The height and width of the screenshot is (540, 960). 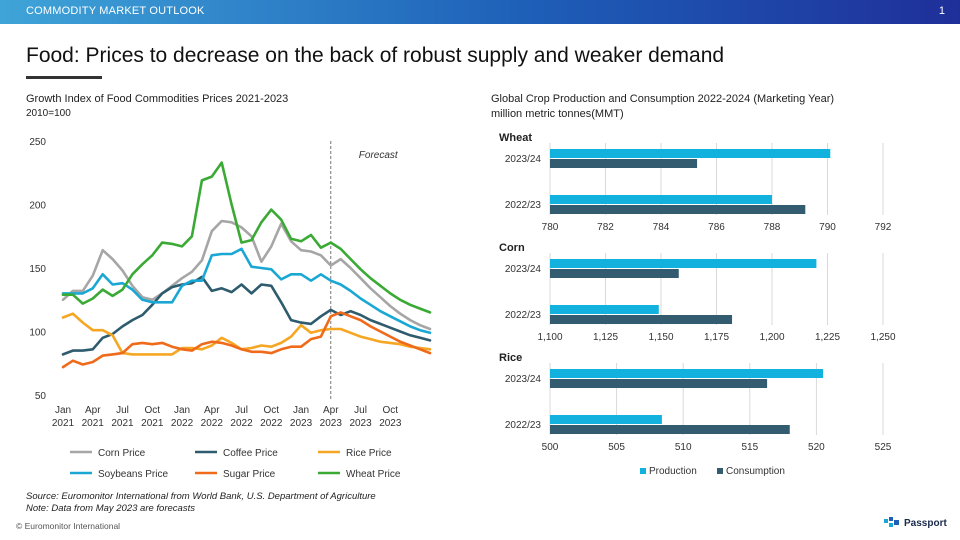 What do you see at coordinates (925, 523) in the screenshot?
I see `passport-brand: Passport` at bounding box center [925, 523].